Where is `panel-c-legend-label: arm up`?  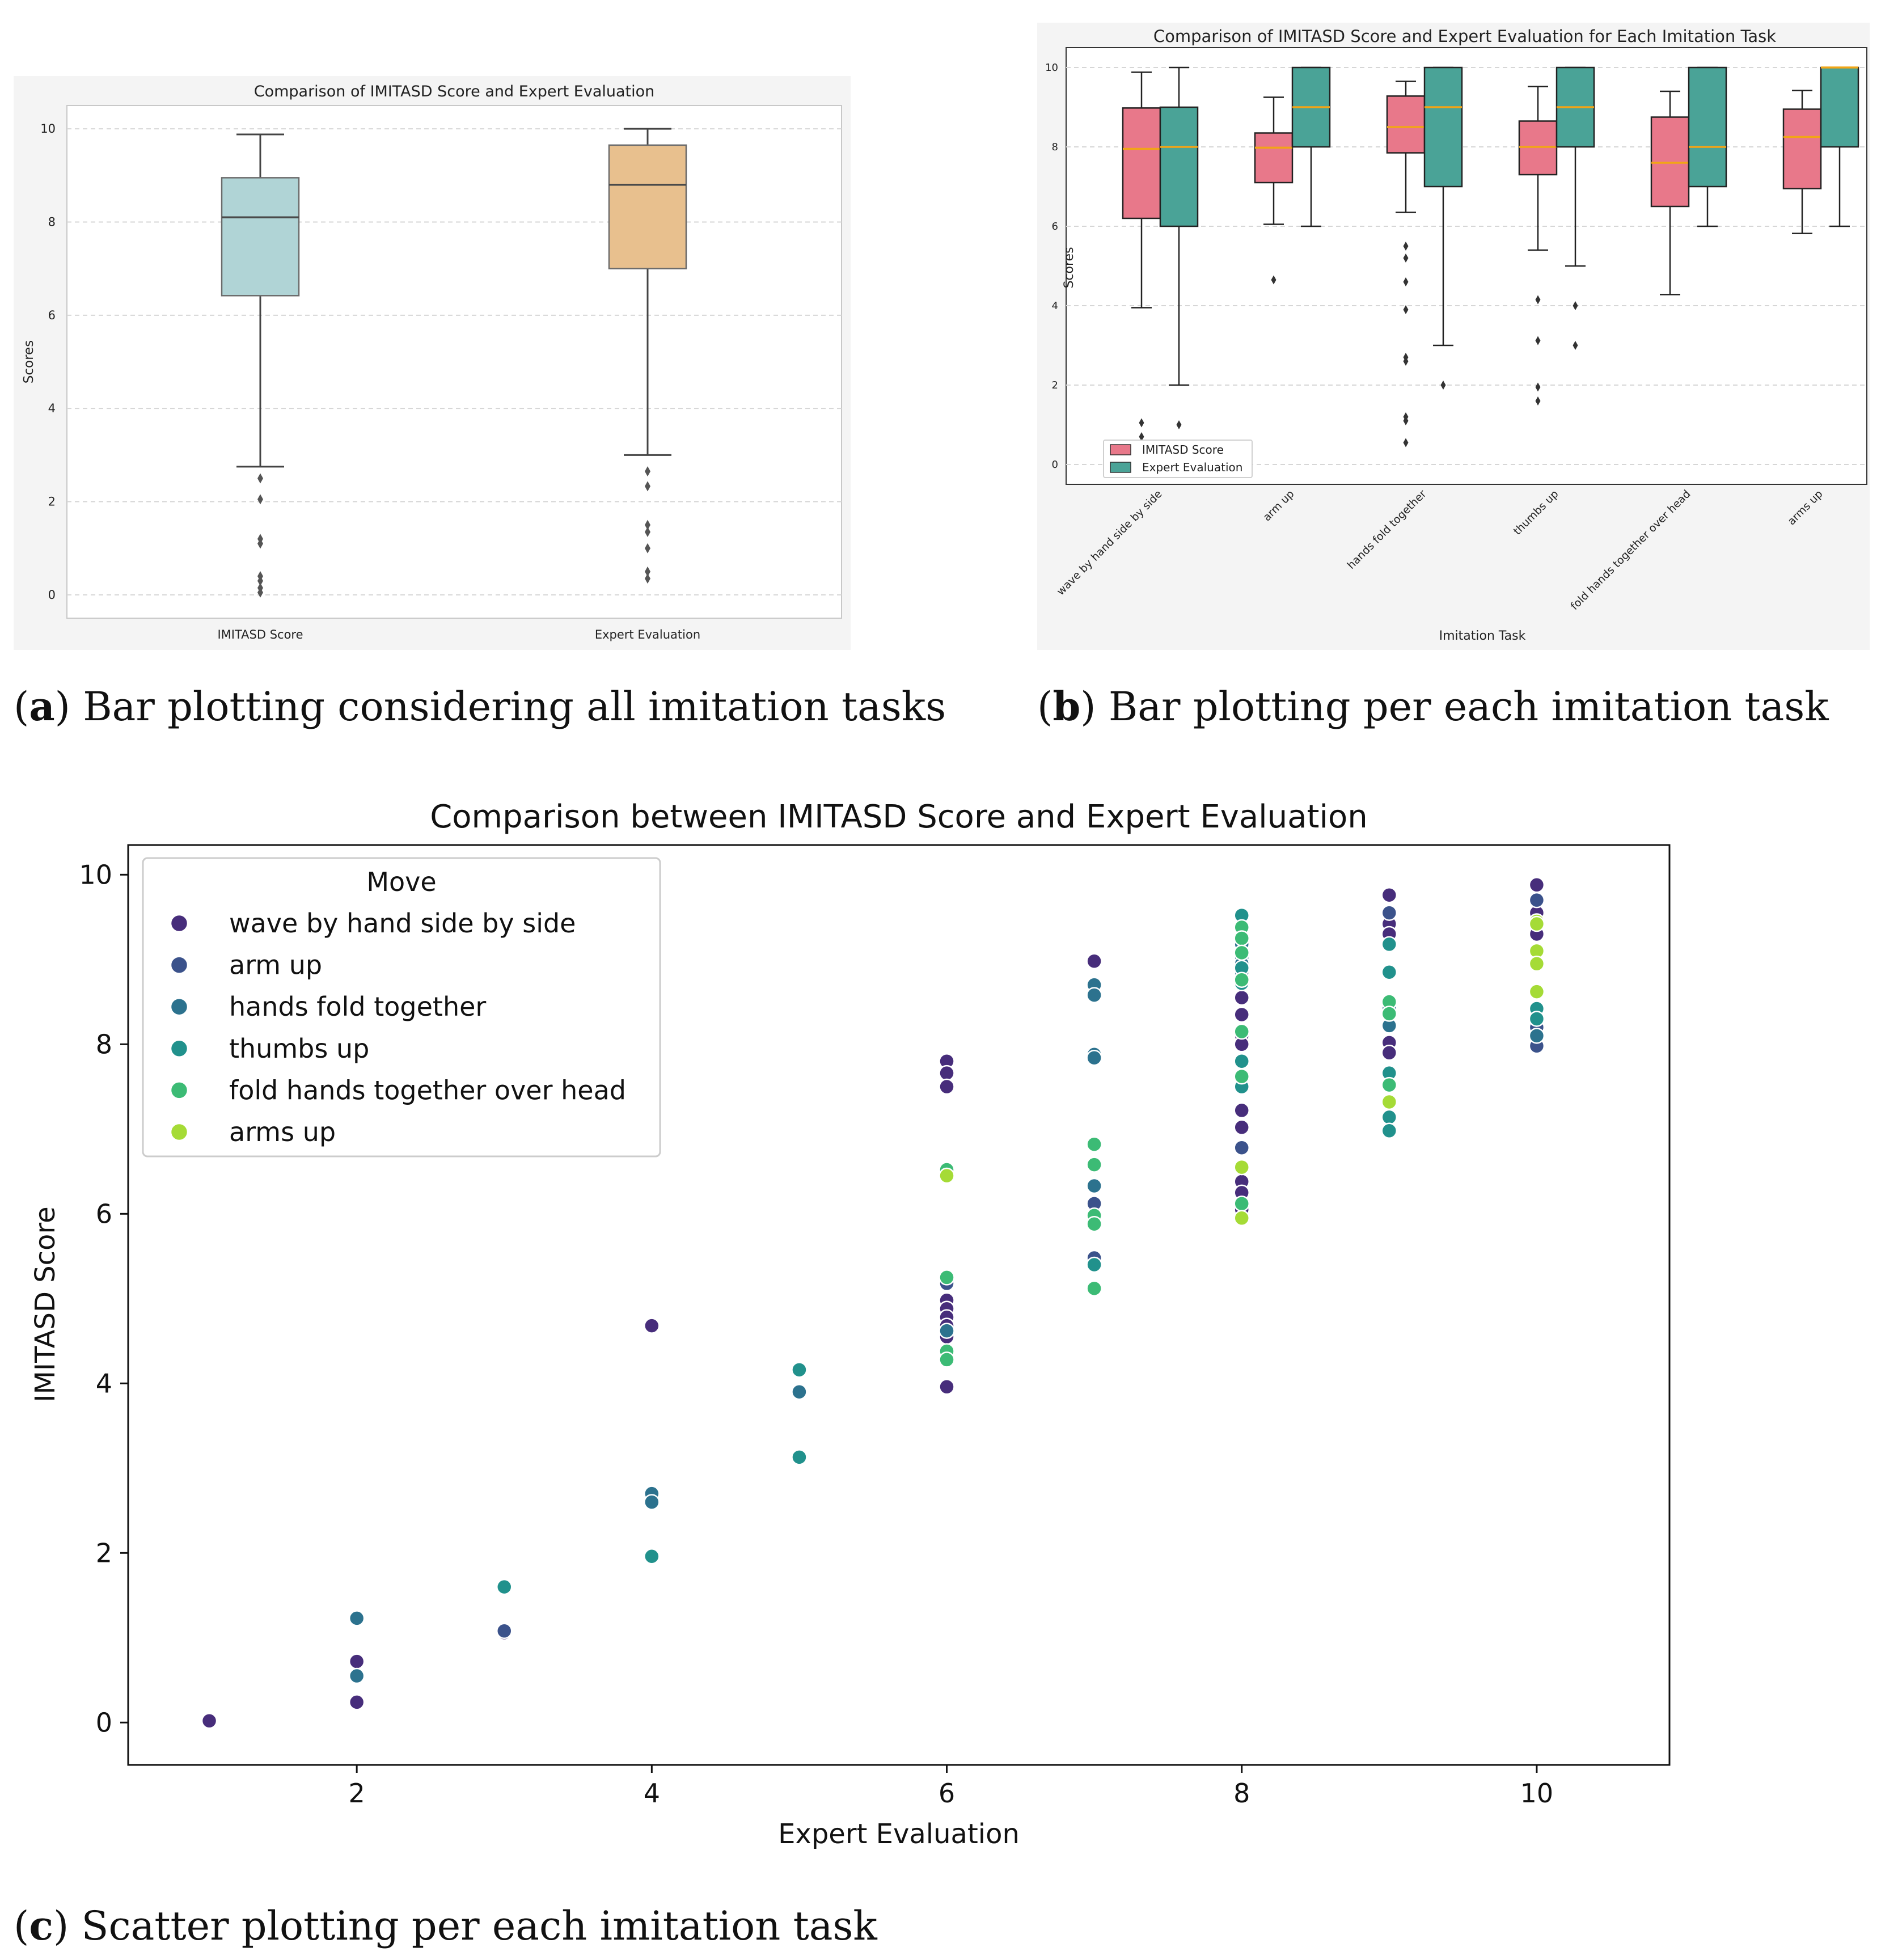 panel-c-legend-label: arm up is located at coordinates (275, 965).